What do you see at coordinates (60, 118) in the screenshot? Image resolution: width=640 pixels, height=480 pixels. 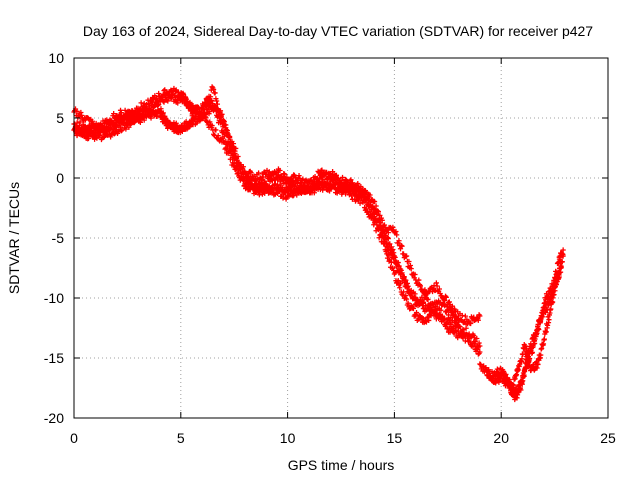 I see `y-tick-label: 5` at bounding box center [60, 118].